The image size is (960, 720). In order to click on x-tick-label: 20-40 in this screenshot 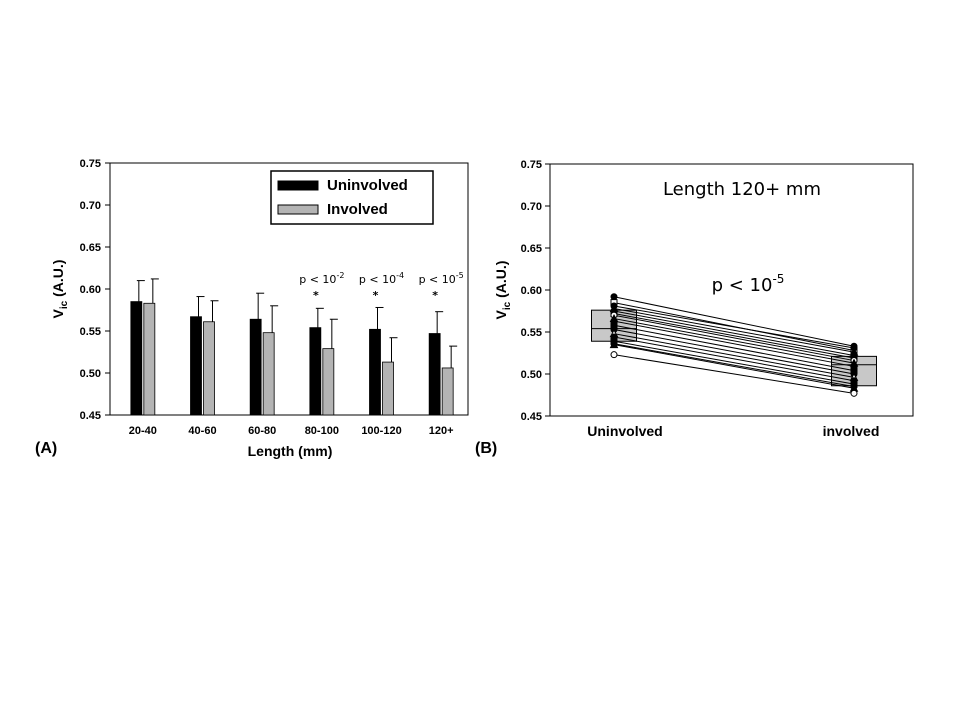, I will do `click(143, 431)`.